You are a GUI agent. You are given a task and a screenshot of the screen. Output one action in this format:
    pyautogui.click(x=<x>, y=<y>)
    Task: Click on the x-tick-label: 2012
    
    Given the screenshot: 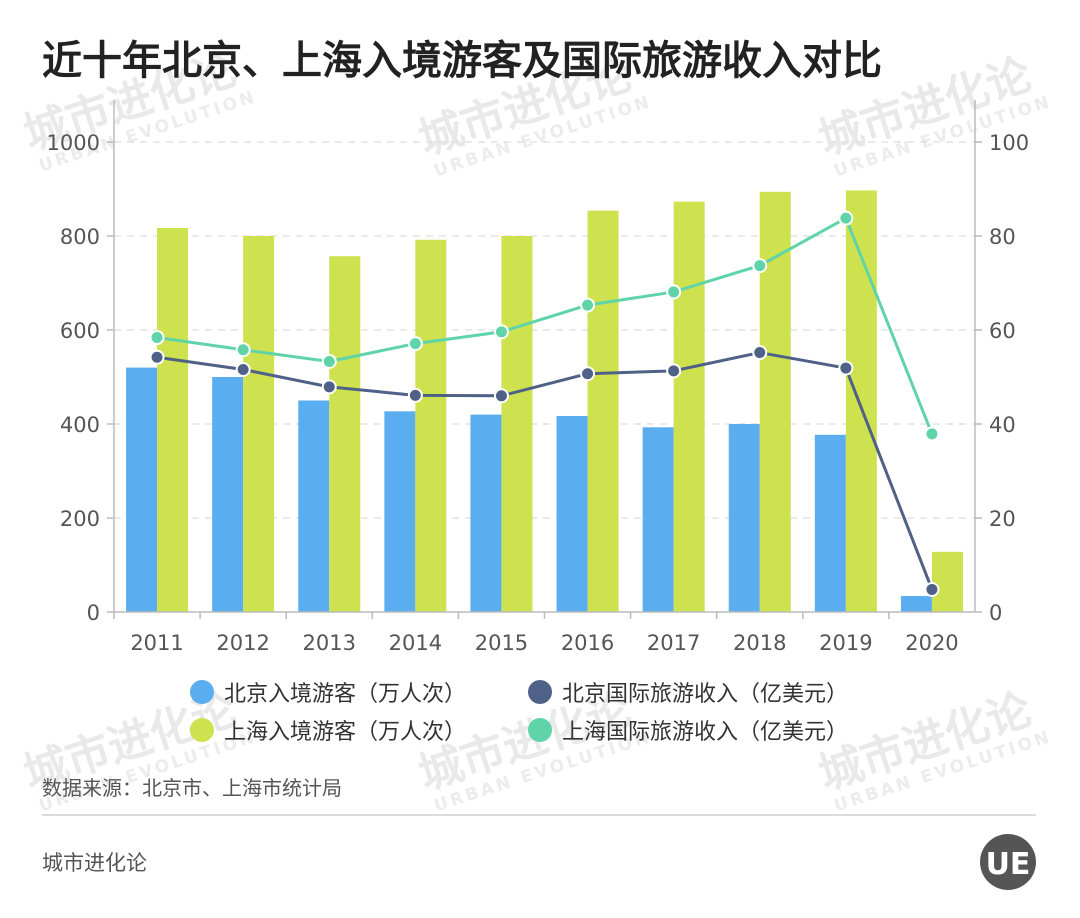 What is the action you would take?
    pyautogui.click(x=242, y=643)
    